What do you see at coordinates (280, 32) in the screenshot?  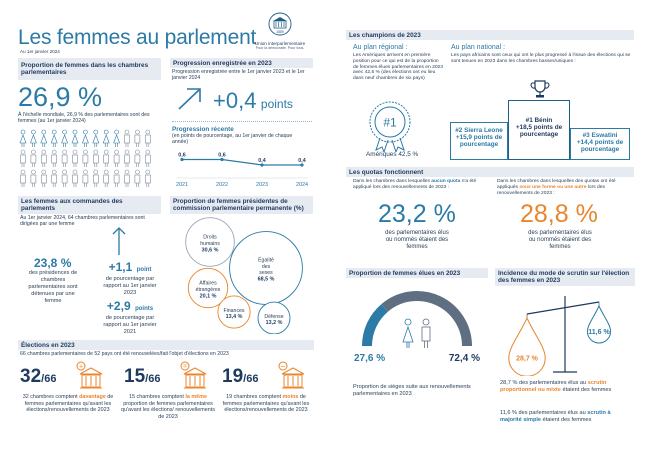 I see `logo-year: 1889` at bounding box center [280, 32].